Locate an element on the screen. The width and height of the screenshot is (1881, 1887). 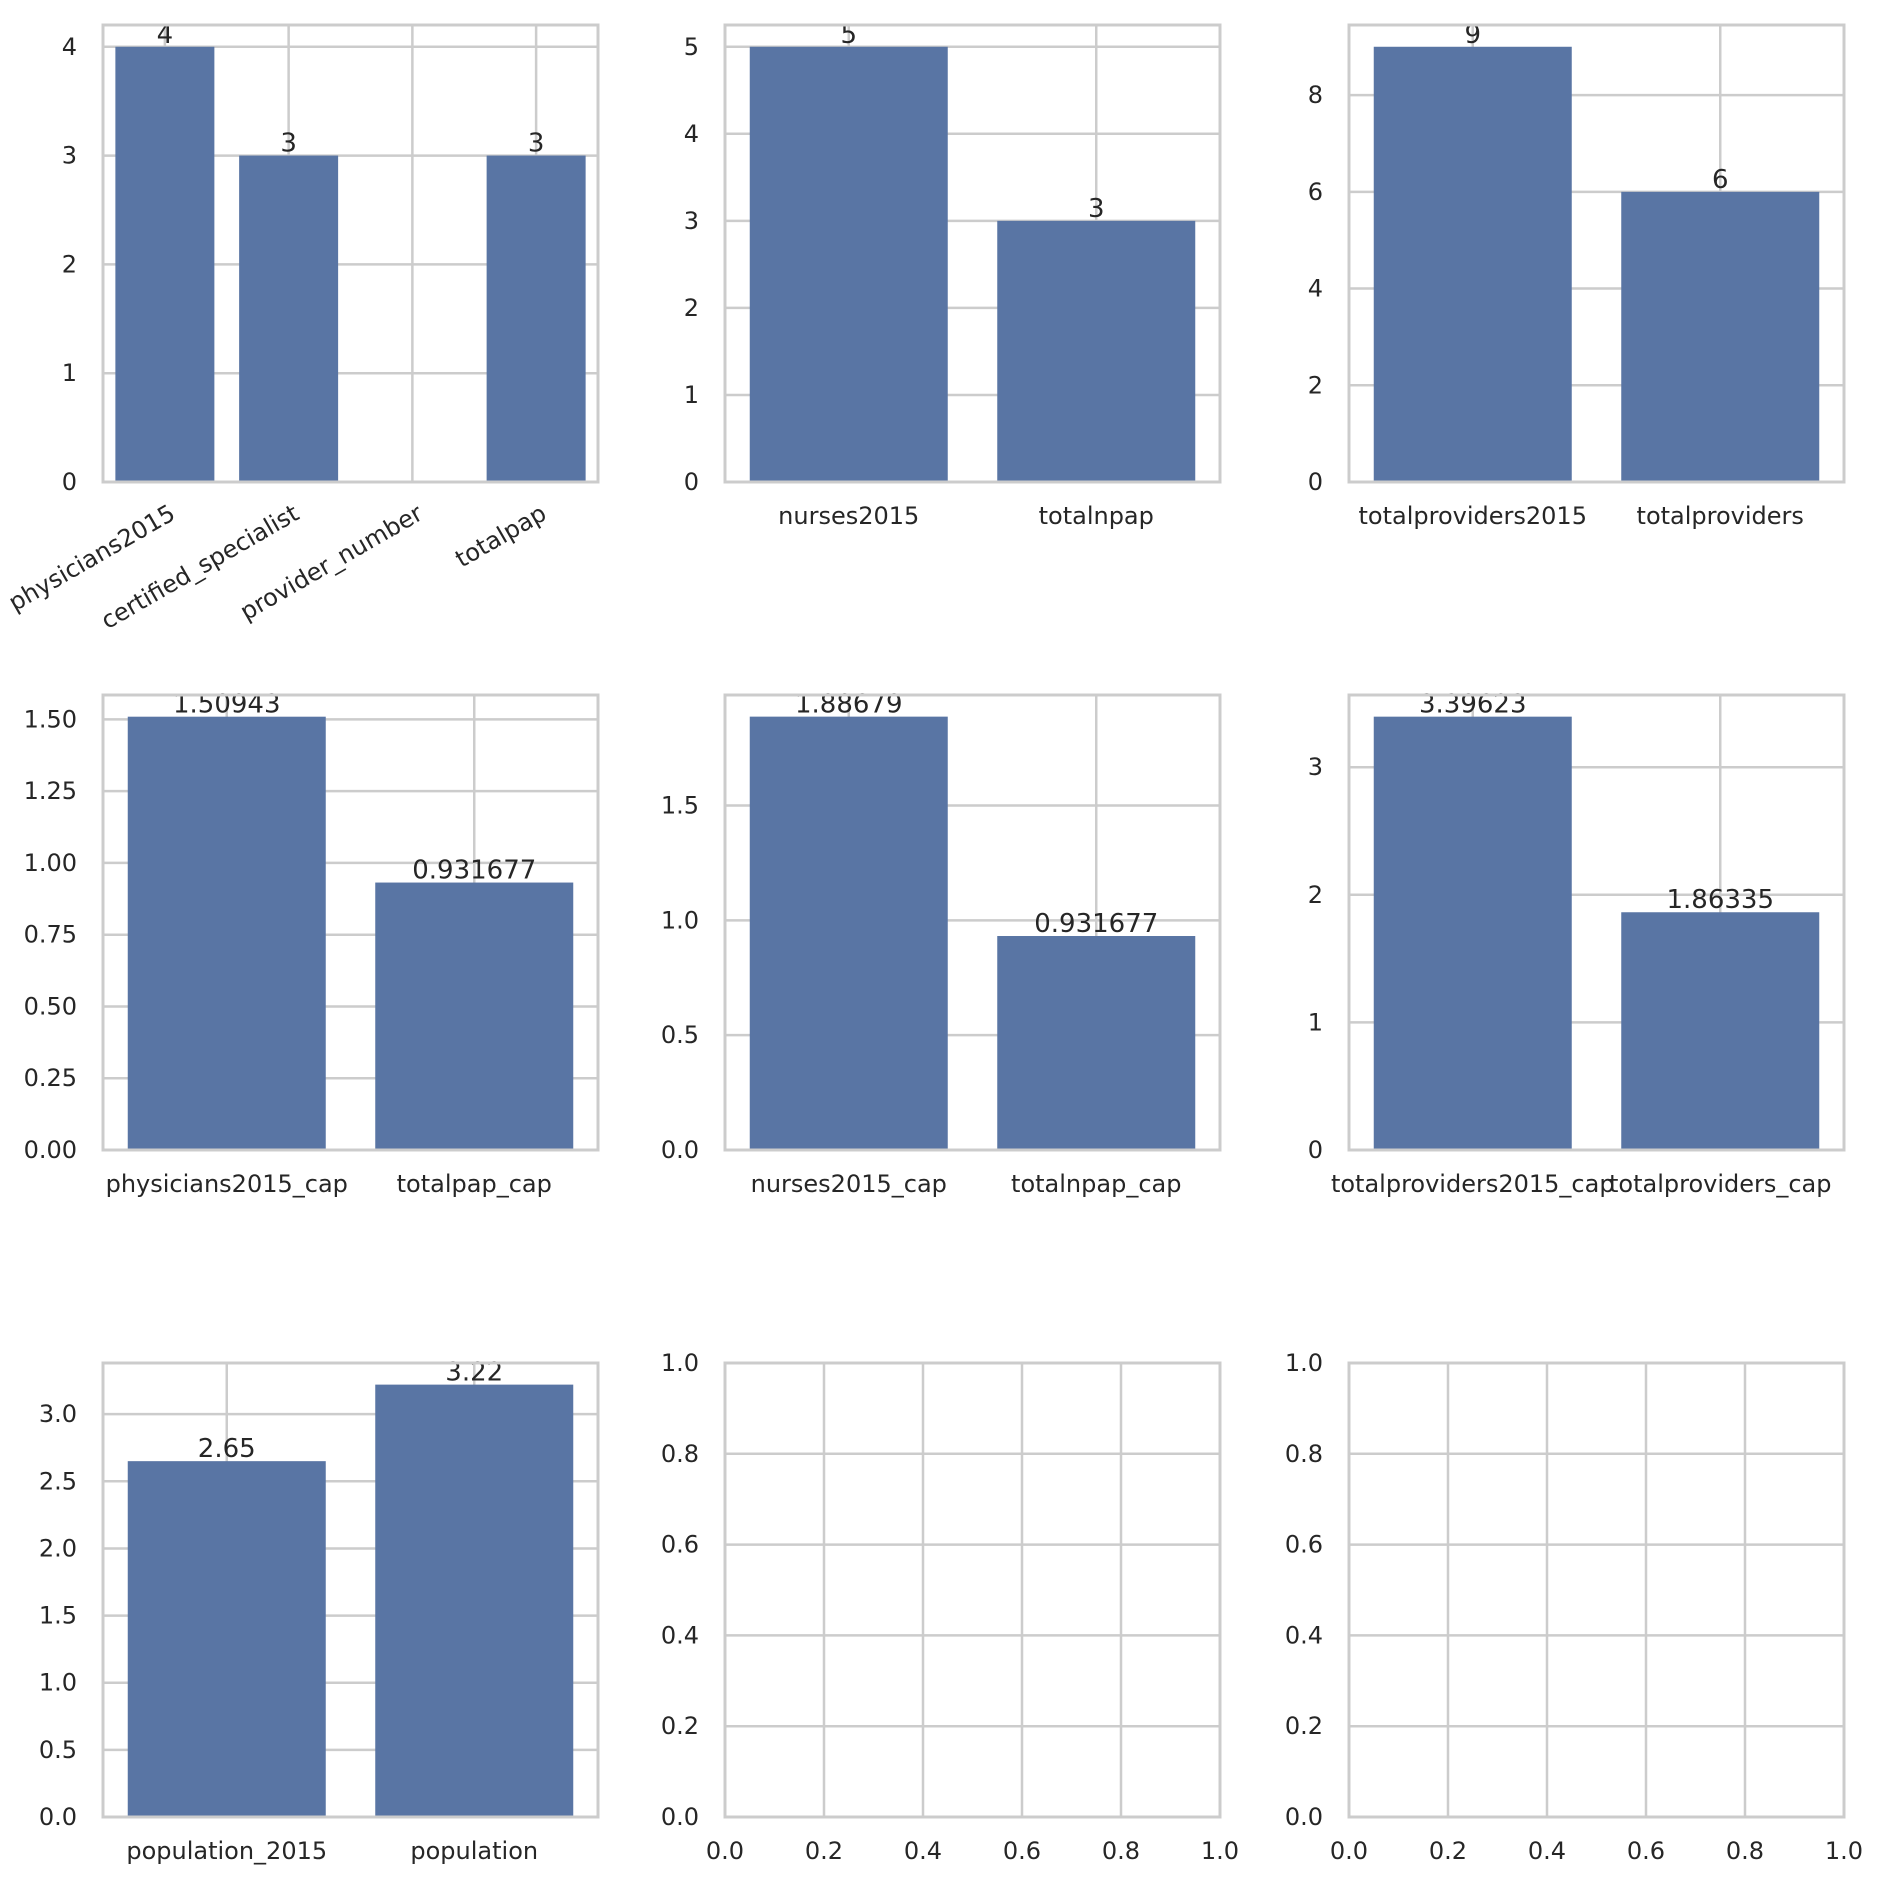
bar-physicians2015 is located at coordinates (165, 264).